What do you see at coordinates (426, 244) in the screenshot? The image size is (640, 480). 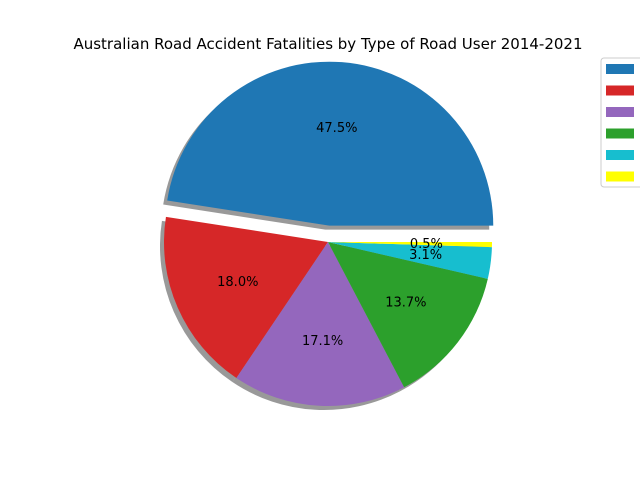 I see `slice-label-6: 0.5%` at bounding box center [426, 244].